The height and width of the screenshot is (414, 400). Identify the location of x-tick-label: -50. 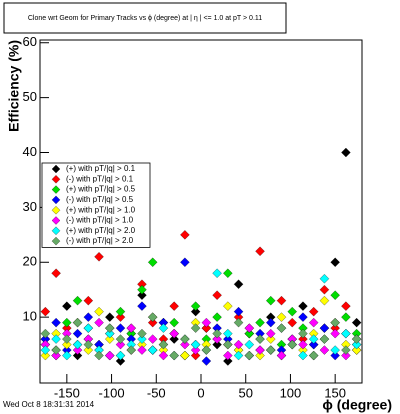
(156, 392).